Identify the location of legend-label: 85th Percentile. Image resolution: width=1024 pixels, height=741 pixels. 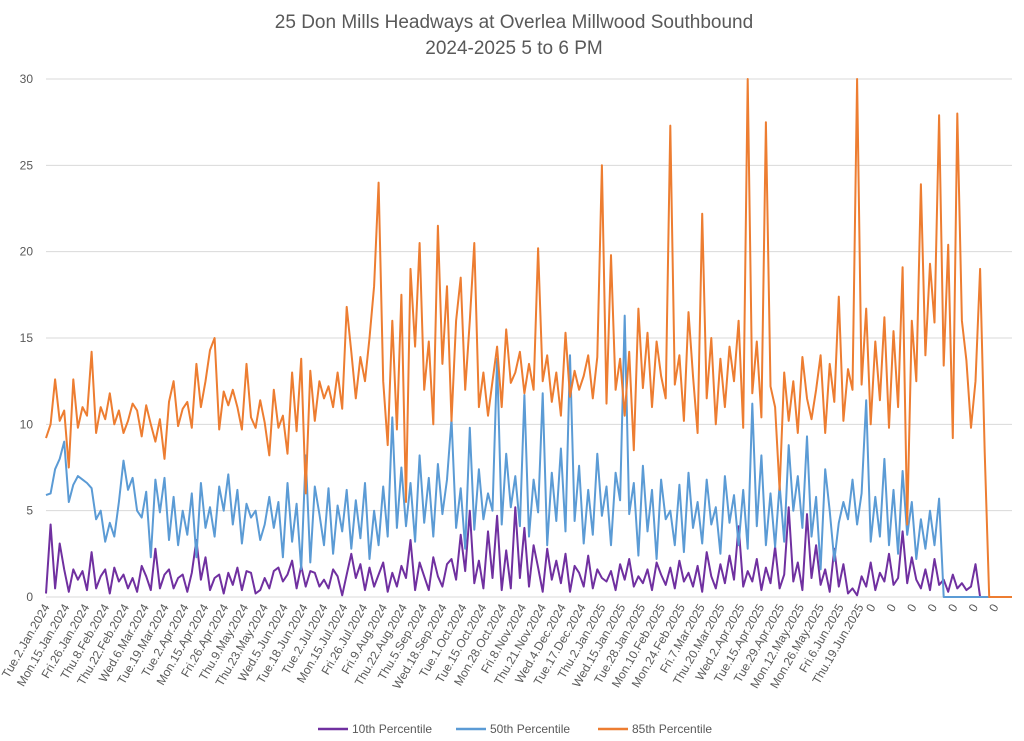
(672, 729).